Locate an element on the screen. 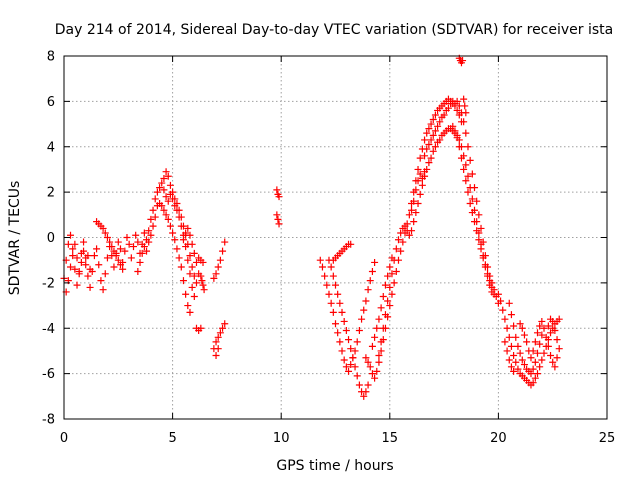 Image resolution: width=640 pixels, height=480 pixels. x-tick-label: 20 is located at coordinates (498, 438).